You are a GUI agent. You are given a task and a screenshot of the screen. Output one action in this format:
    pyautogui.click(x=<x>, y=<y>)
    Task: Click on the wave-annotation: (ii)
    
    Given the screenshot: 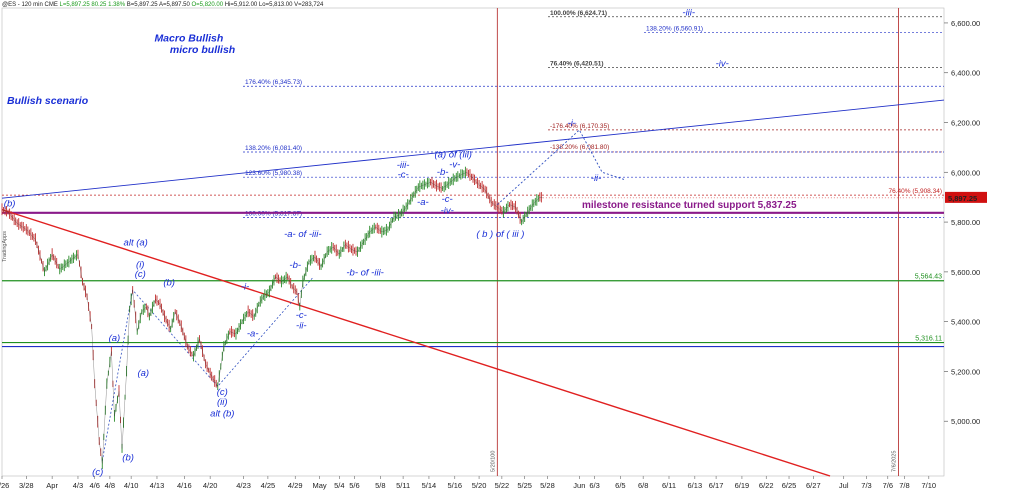 What is the action you would take?
    pyautogui.click(x=222, y=402)
    